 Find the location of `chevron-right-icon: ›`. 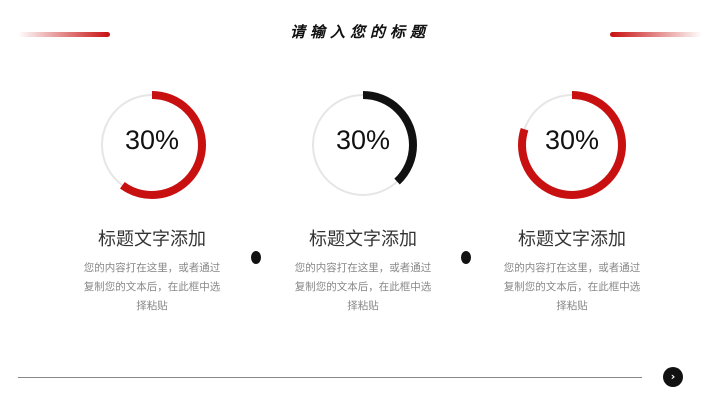

chevron-right-icon: › is located at coordinates (673, 376).